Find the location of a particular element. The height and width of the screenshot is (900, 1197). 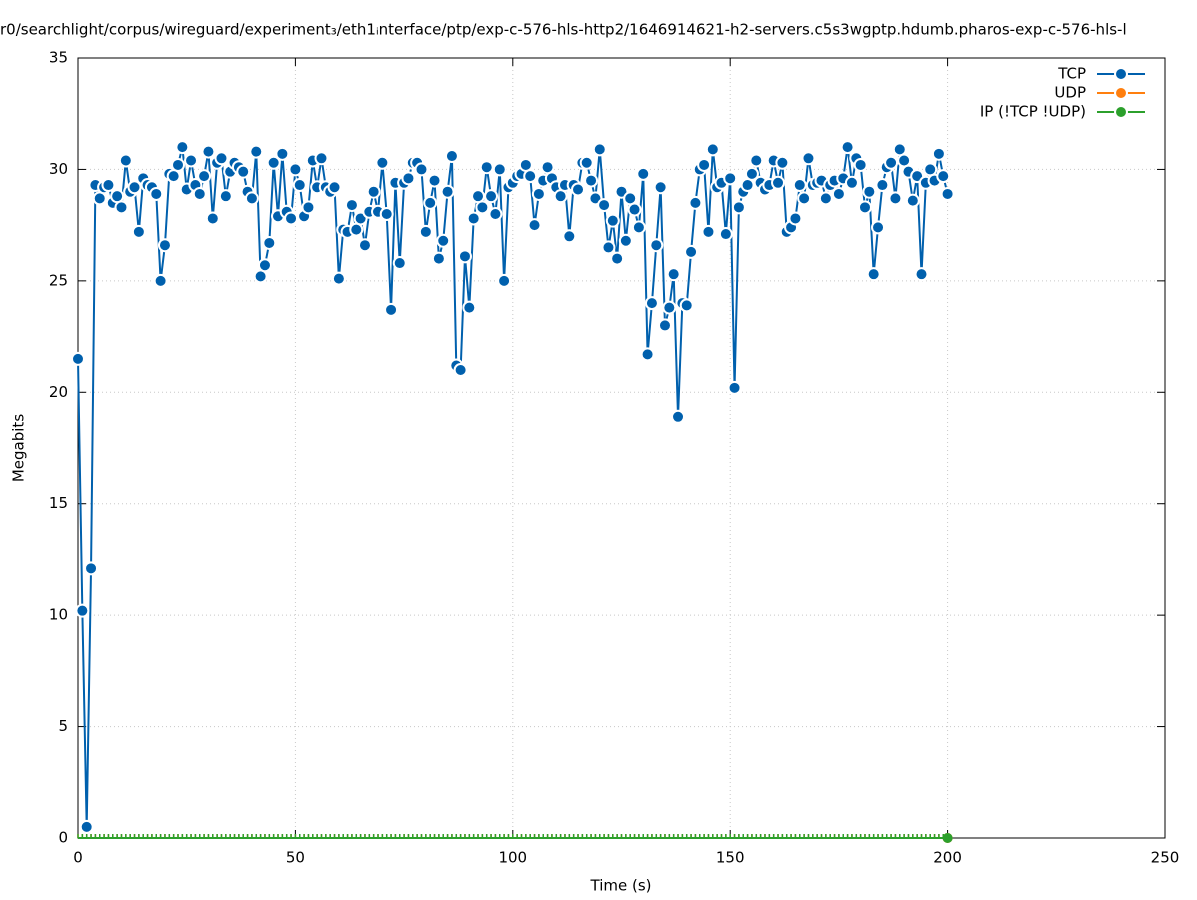

x-tick-label: 150 is located at coordinates (730, 858).